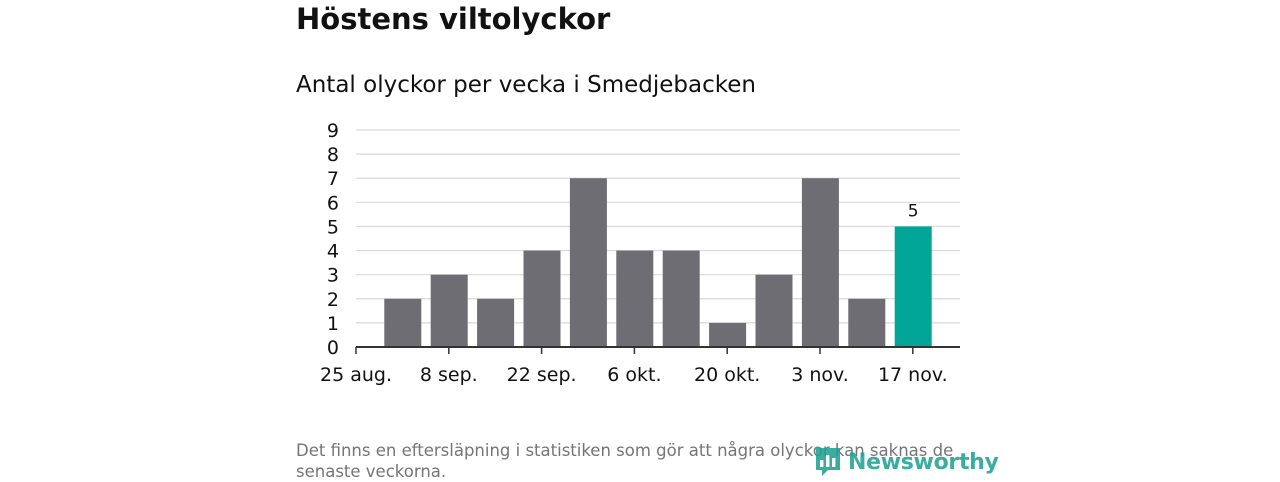  I want to click on y-tick-label: 7, so click(333, 179).